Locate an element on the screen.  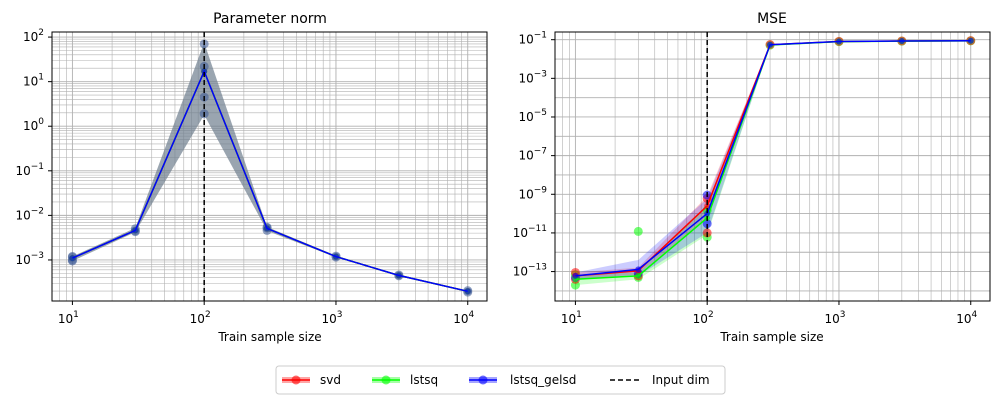
y-tick-label: 10⁻⁵ is located at coordinates (532, 116).